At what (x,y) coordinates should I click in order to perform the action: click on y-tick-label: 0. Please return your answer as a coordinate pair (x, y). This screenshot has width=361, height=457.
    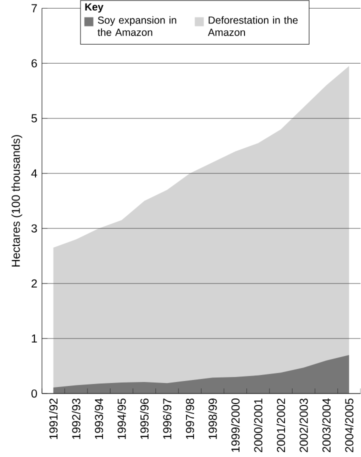
    Looking at the image, I should click on (35, 393).